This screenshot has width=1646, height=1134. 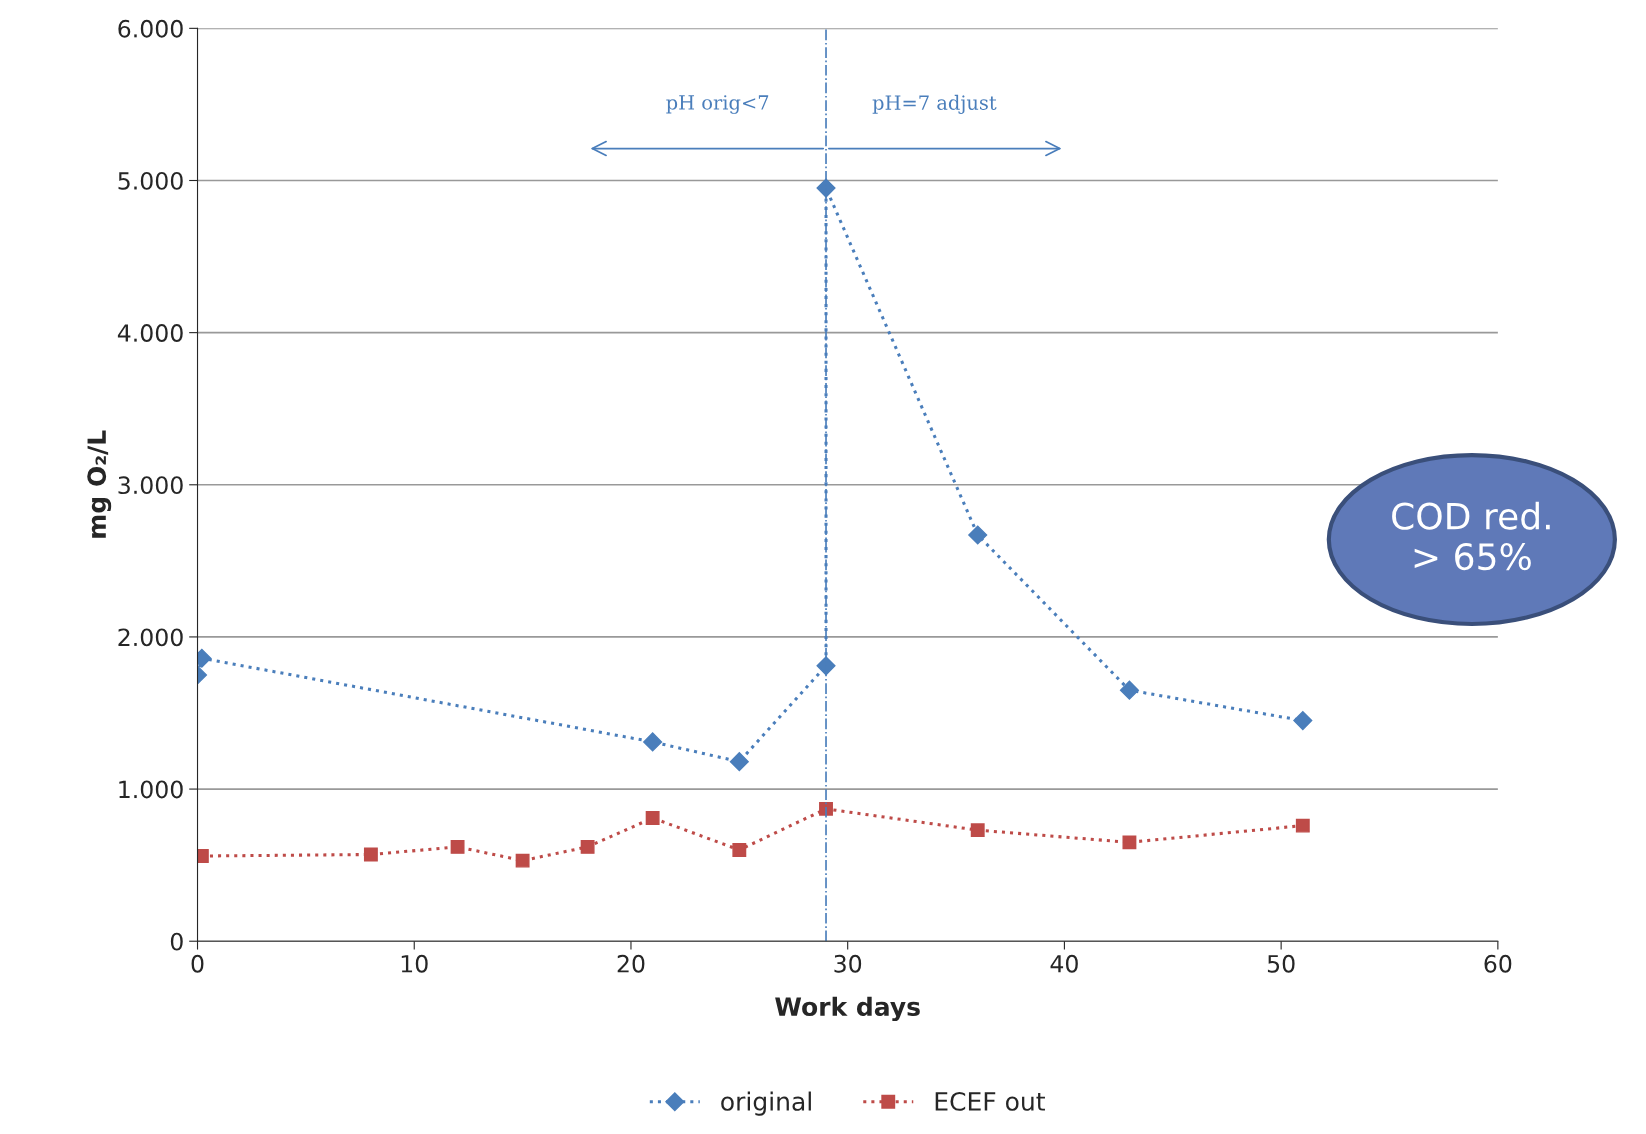 What do you see at coordinates (150, 333) in the screenshot?
I see `y-tick-label: 4.000` at bounding box center [150, 333].